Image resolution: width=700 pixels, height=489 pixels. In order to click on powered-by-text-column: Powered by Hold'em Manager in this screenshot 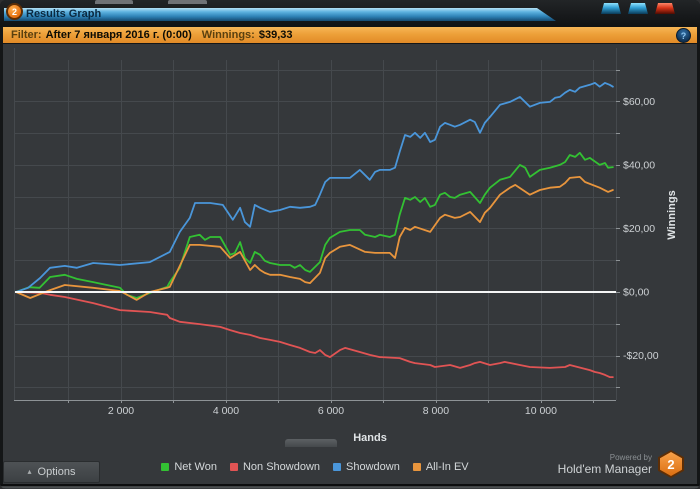, I will do `click(605, 464)`.